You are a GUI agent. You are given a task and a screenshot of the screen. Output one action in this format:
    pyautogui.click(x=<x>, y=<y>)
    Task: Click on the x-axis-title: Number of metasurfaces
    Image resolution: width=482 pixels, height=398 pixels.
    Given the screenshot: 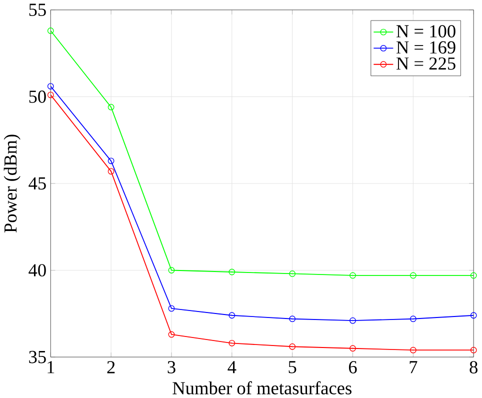 What is the action you would take?
    pyautogui.click(x=262, y=387)
    